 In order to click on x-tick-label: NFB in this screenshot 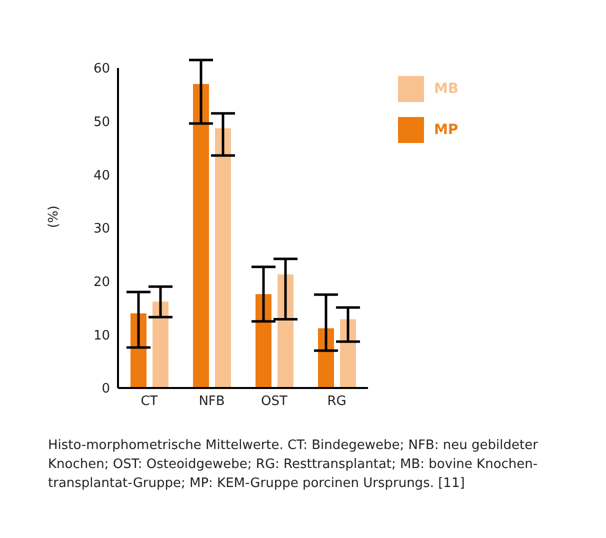, I will do `click(211, 402)`.